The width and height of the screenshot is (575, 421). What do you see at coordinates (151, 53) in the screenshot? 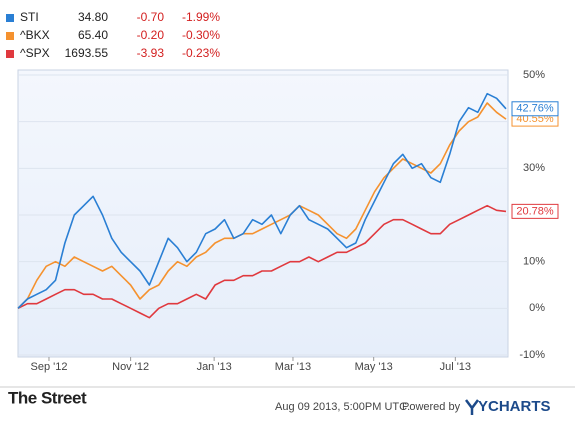
I see `legend-change: -3.93` at bounding box center [151, 53].